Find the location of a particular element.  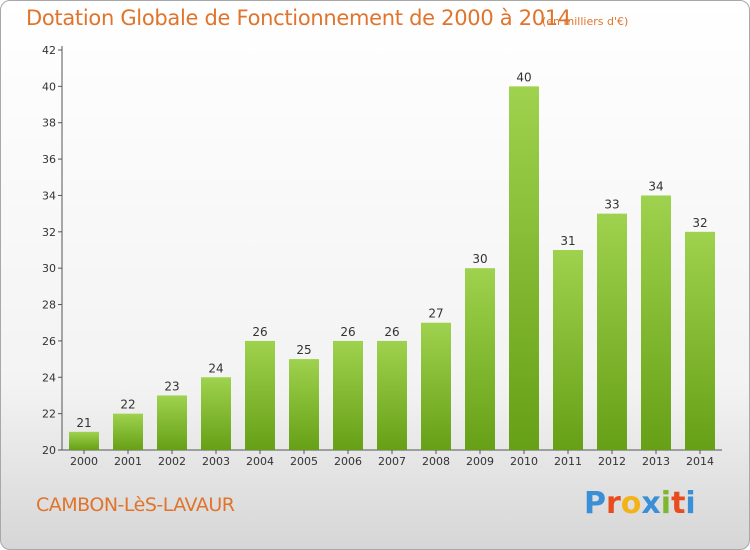

logo-letter: x is located at coordinates (651, 503).